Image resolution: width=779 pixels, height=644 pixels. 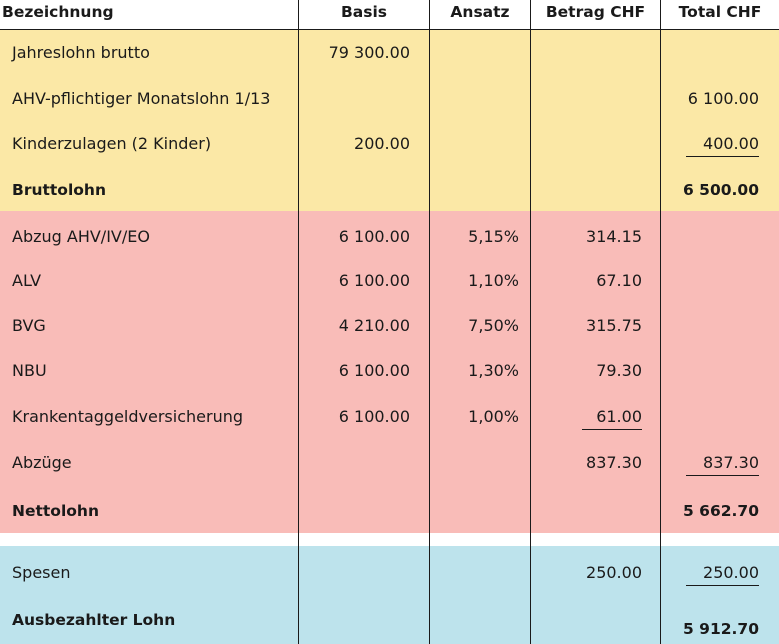 What do you see at coordinates (595, 12) in the screenshot?
I see `header-betrag: Betrag CHF` at bounding box center [595, 12].